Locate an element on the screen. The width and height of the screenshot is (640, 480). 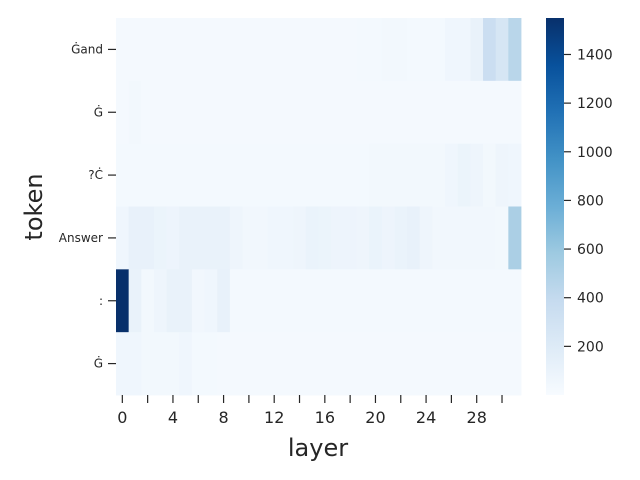
colorbar-ticks: 200 400 600 800 1000 1200 1400 is located at coordinates (588, 201).